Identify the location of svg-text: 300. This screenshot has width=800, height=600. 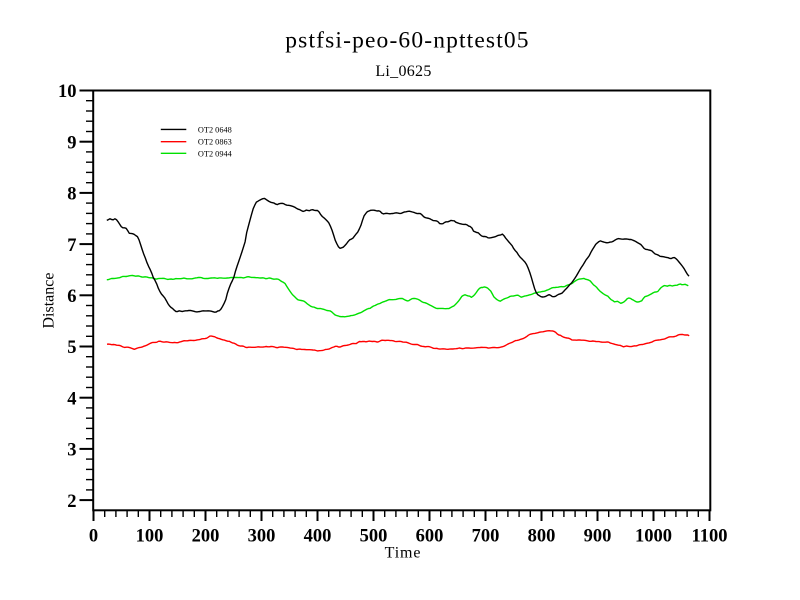
(262, 537).